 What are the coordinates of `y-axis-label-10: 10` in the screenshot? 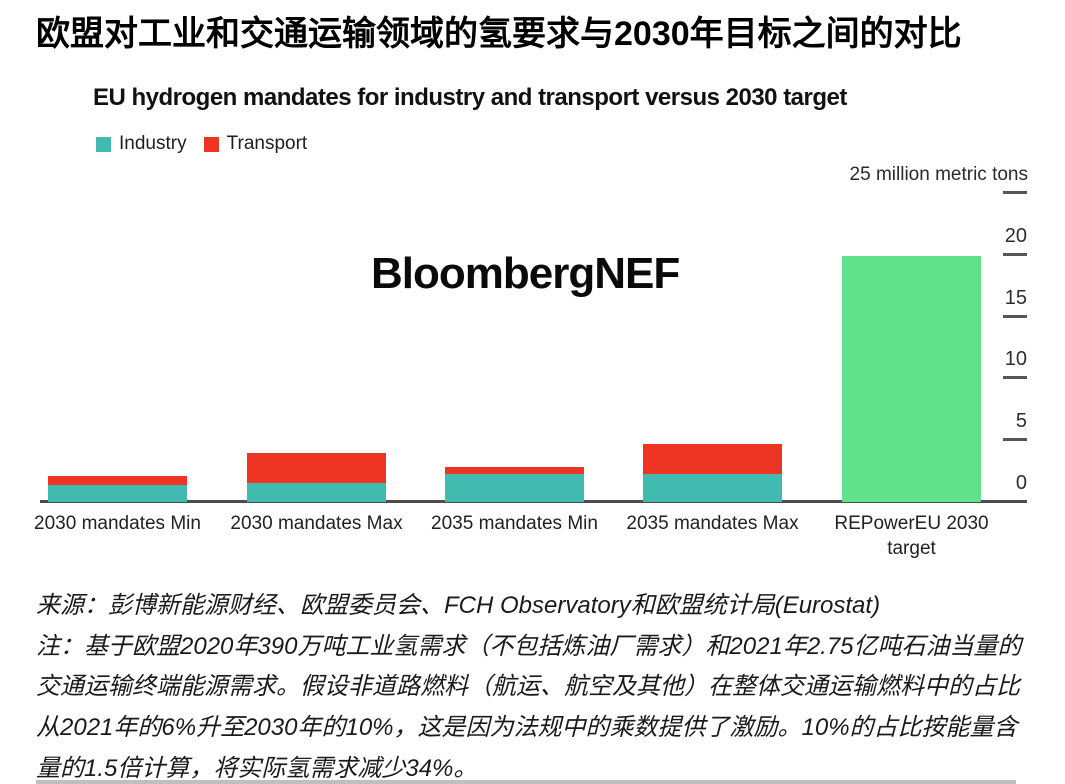 It's located at (1015, 359).